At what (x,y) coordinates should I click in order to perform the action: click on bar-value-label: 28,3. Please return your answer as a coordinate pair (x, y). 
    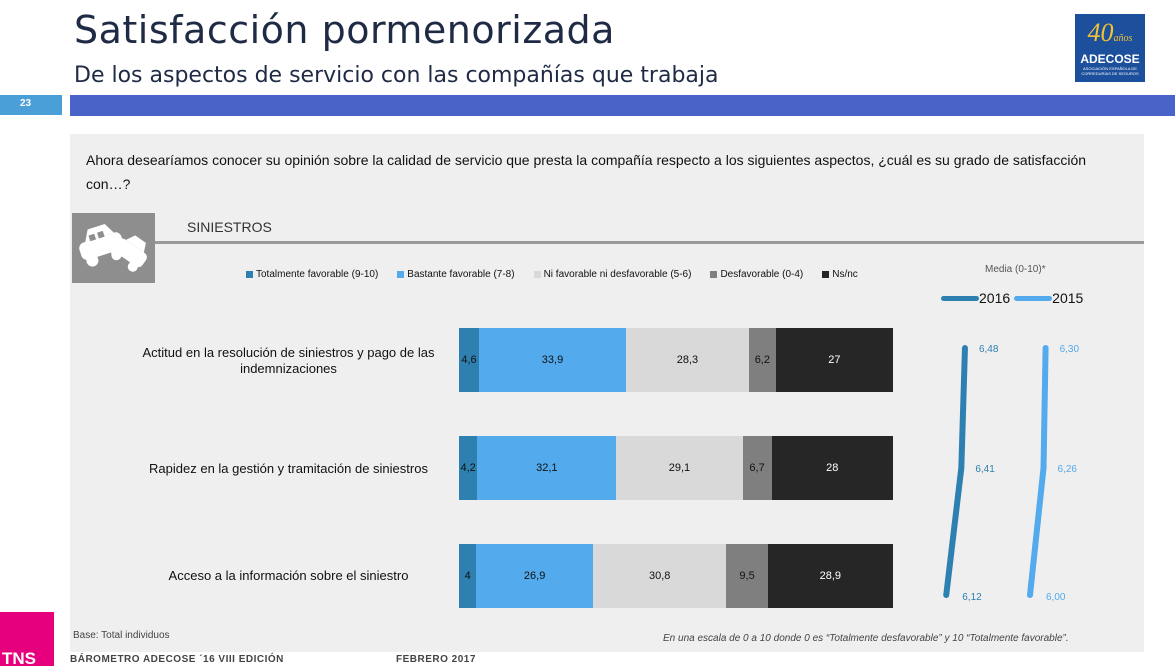
    Looking at the image, I should click on (687, 360).